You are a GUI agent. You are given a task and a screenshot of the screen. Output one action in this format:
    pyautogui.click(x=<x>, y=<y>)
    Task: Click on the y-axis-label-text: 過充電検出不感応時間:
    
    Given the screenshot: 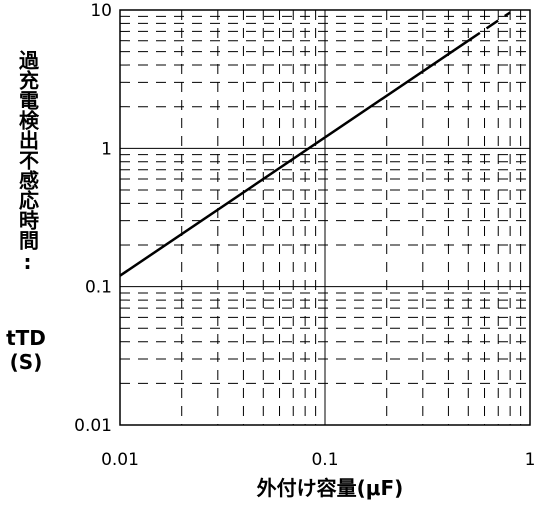 What is the action you would take?
    pyautogui.click(x=27, y=162)
    